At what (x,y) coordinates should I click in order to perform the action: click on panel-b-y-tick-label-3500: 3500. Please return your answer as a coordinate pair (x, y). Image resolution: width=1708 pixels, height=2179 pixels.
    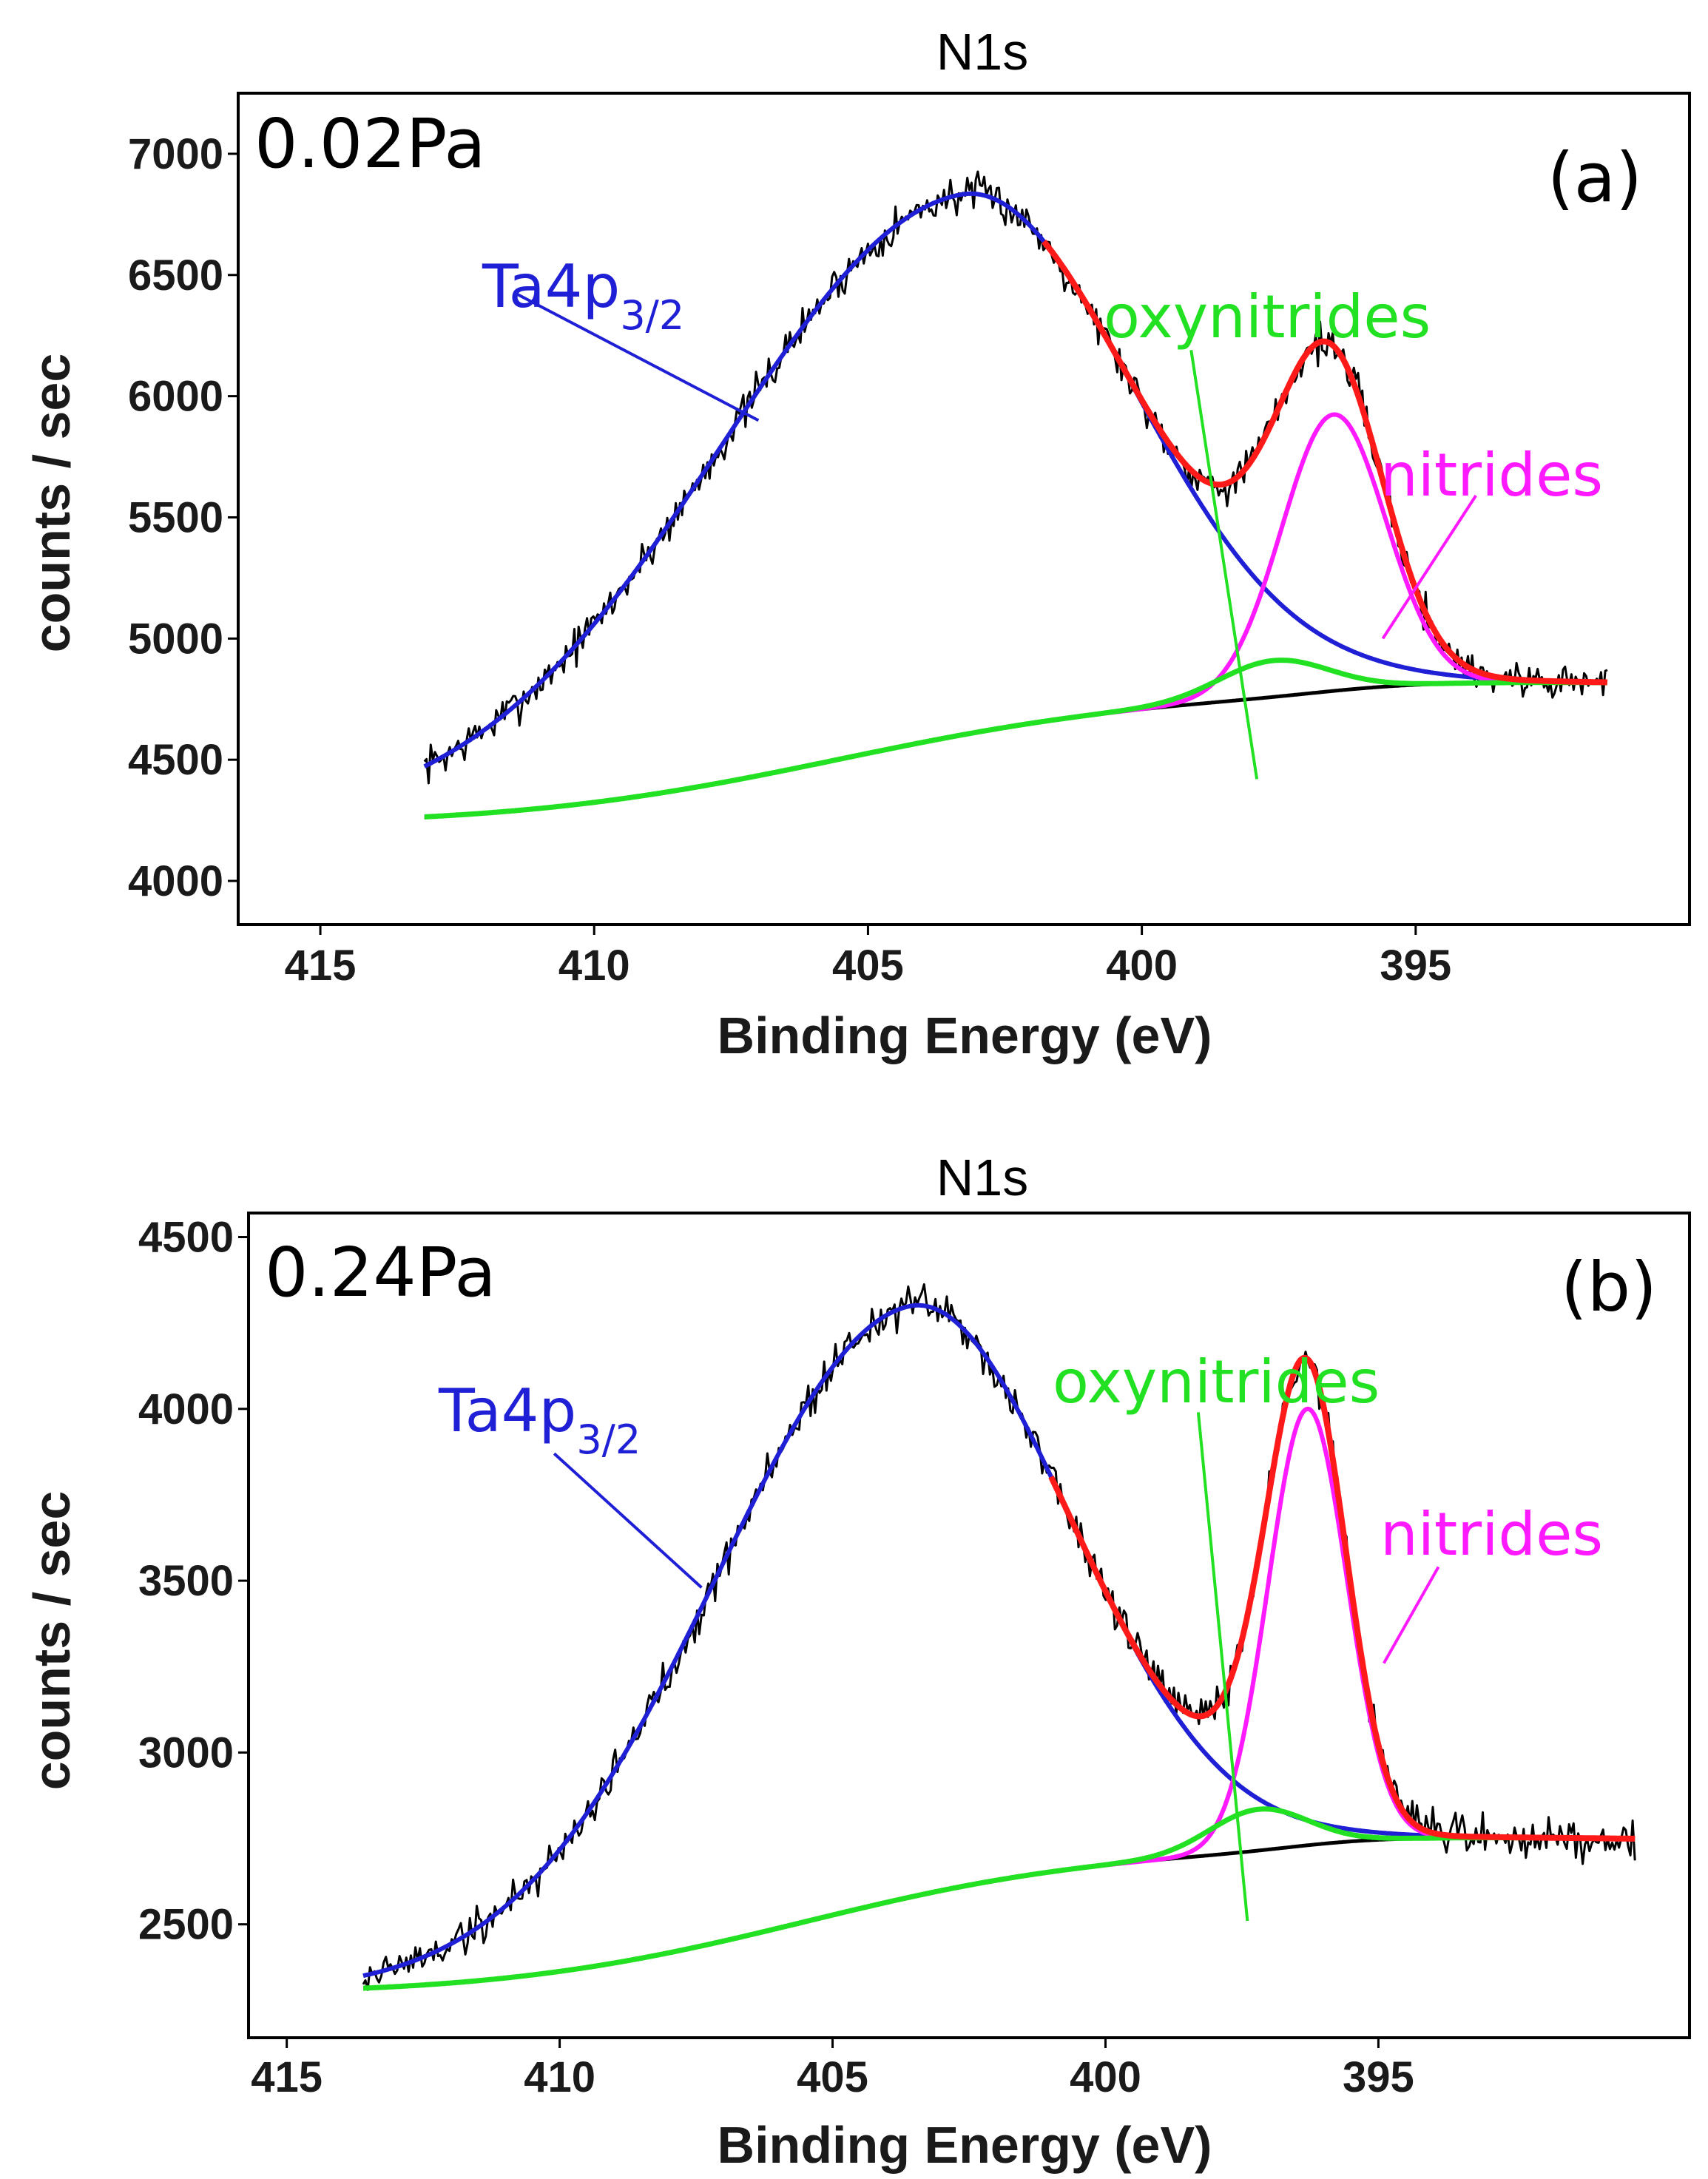
    Looking at the image, I should click on (186, 1581).